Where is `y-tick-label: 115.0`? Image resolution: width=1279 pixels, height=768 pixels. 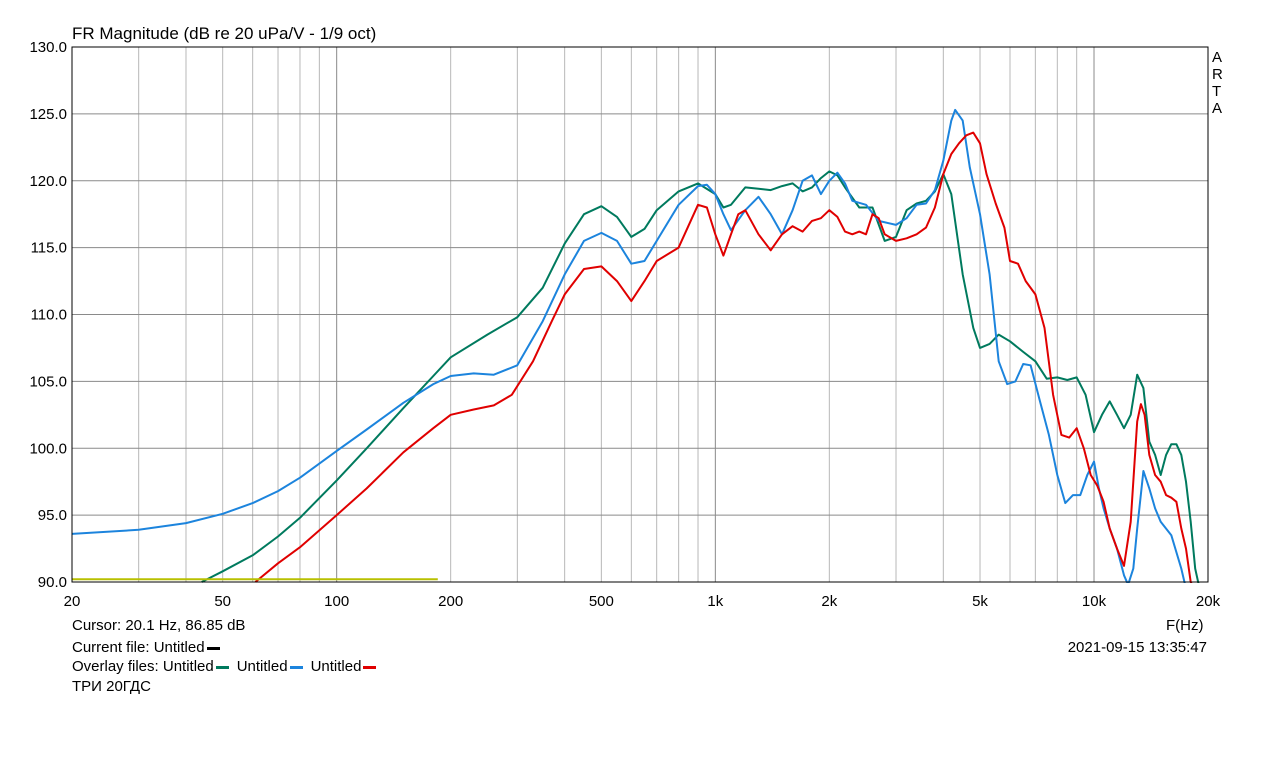
y-tick-label: 115.0 is located at coordinates (49, 248).